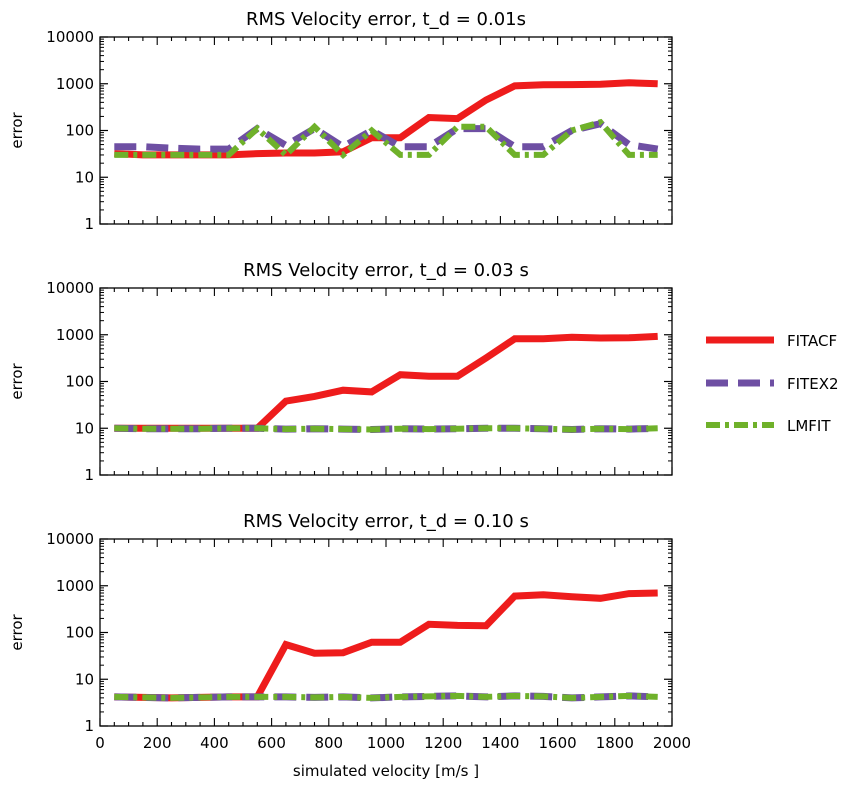 This screenshot has height=787, width=848. I want to click on legend-label-fitacf: FITACF, so click(812, 341).